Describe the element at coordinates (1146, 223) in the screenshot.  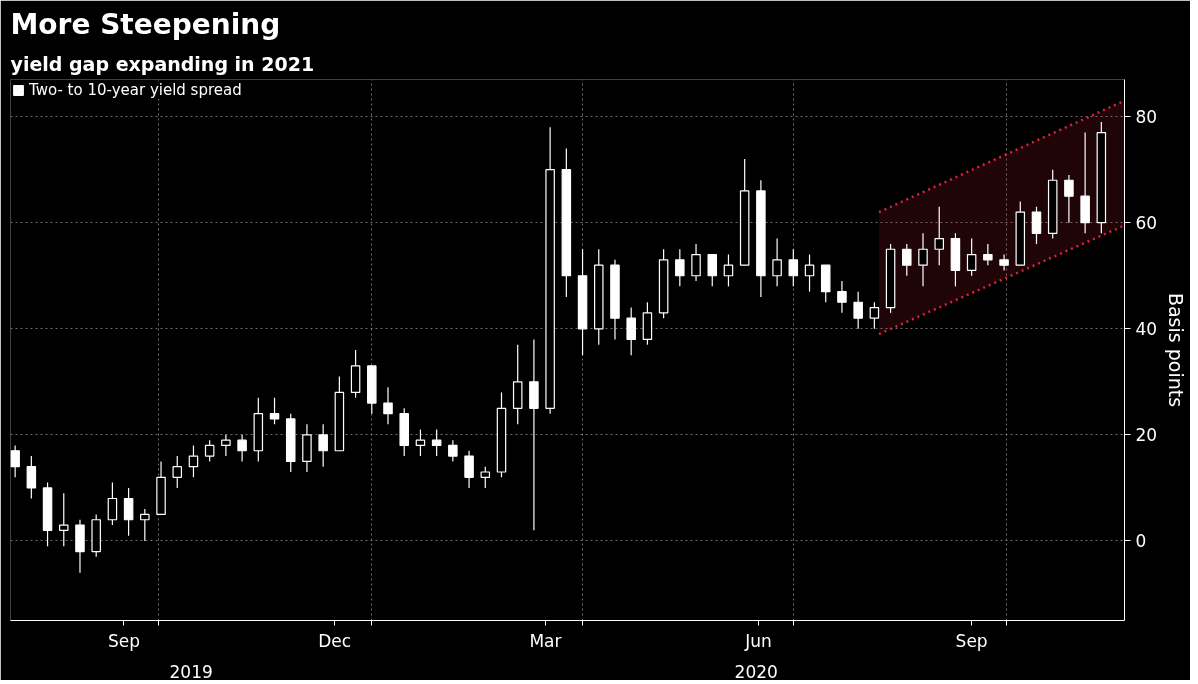
I see `y-tick-label: 60` at that location.